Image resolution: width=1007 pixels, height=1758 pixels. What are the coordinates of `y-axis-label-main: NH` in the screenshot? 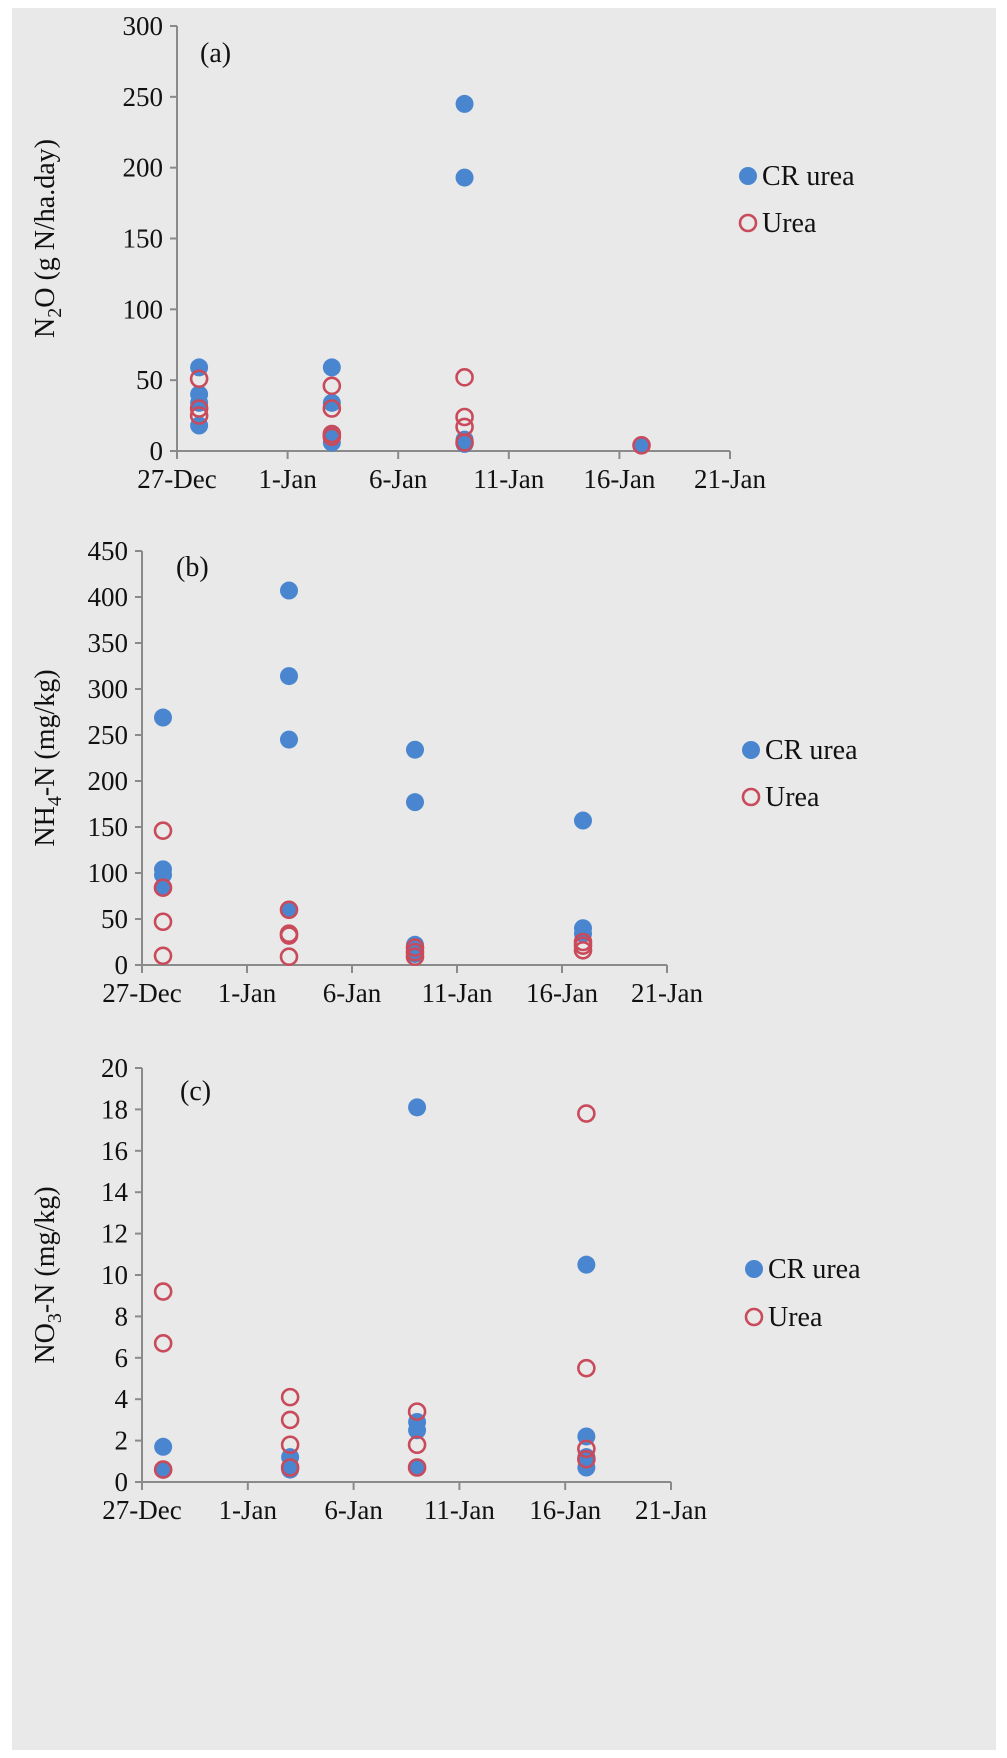 It's located at (45, 826).